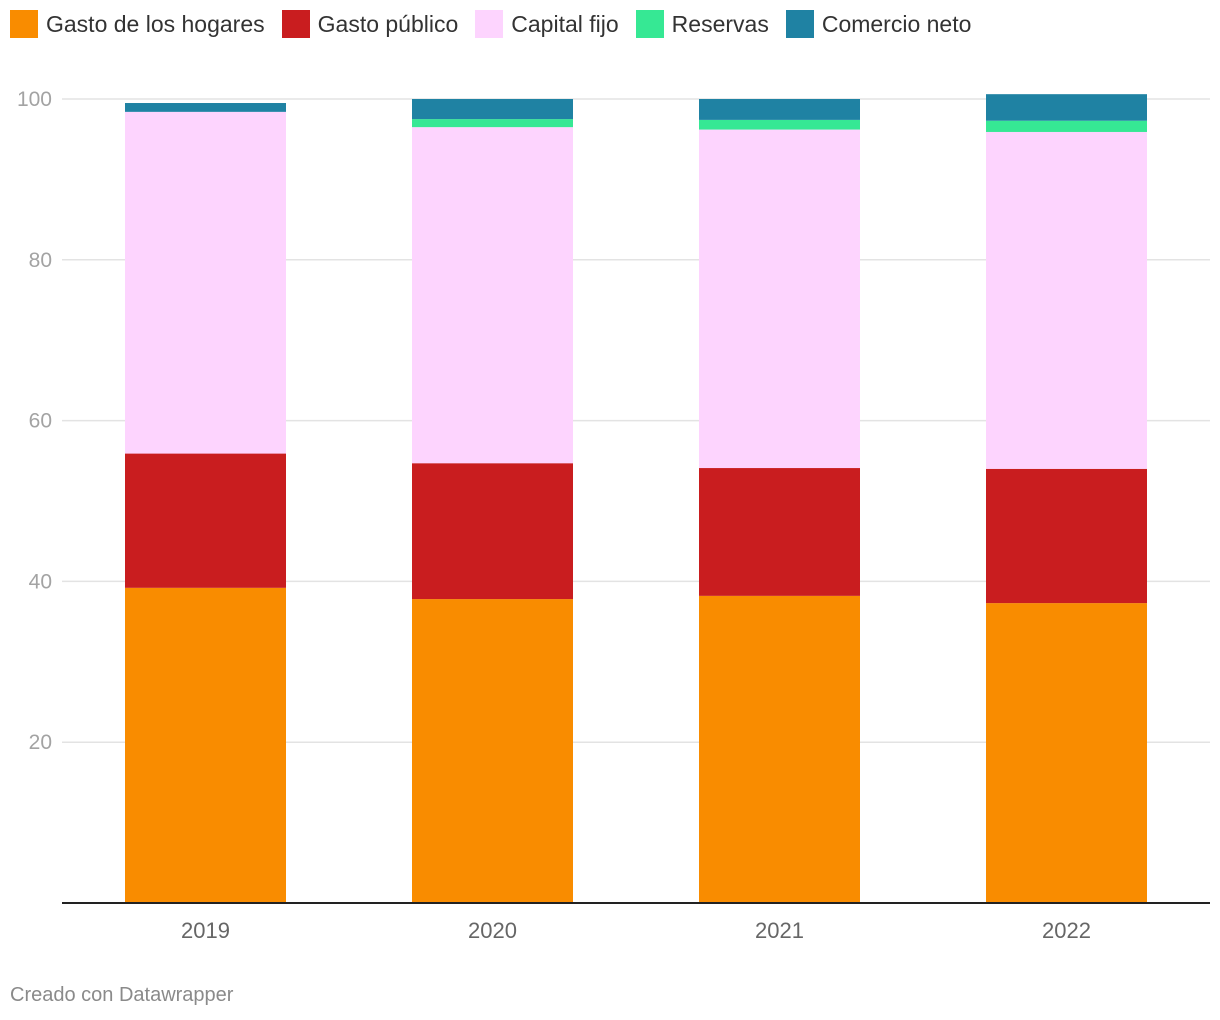  I want to click on y-axis-ticks: 20 40 60 80 100, so click(34, 421).